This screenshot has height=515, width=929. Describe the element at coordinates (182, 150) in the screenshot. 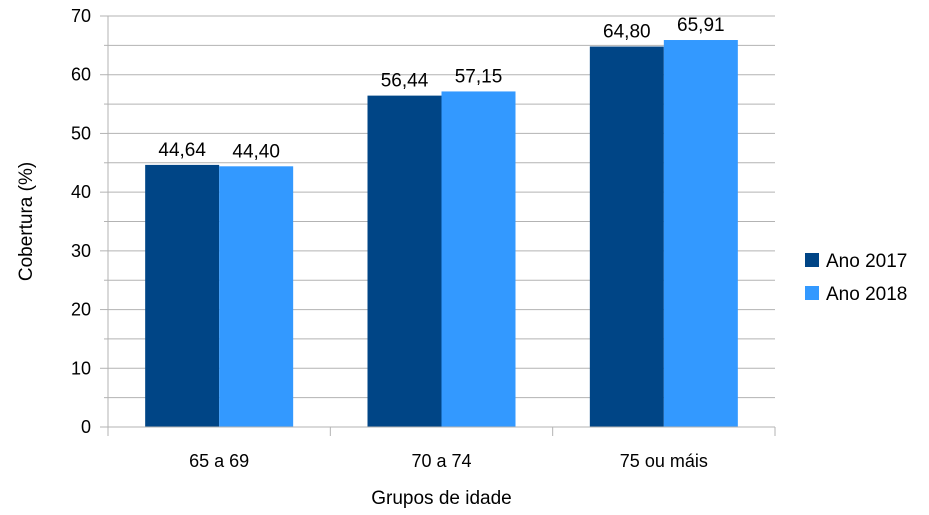

I see `data-label: 44,64` at that location.